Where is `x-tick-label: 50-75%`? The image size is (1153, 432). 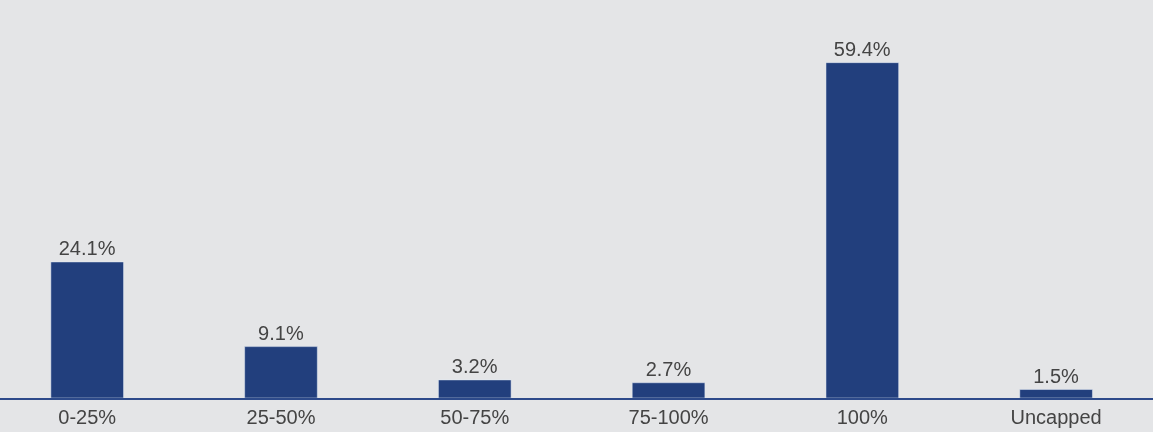
x-tick-label: 50-75% is located at coordinates (475, 417).